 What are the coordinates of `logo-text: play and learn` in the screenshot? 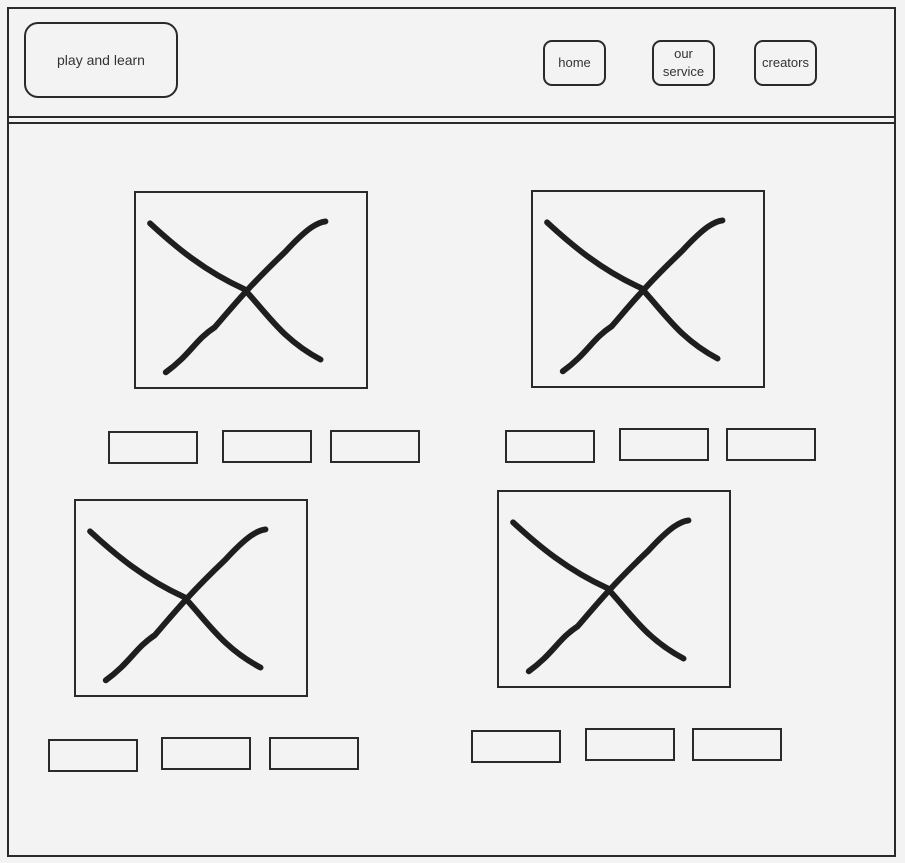 It's located at (101, 60).